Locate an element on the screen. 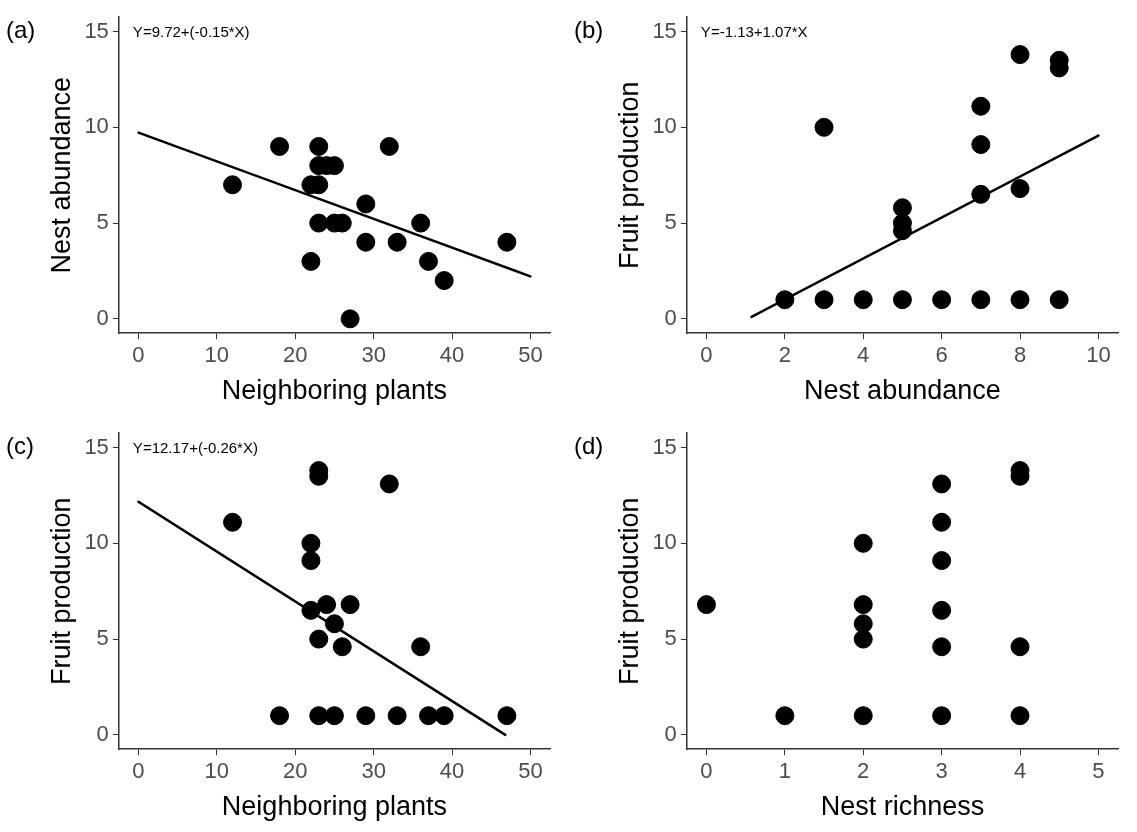  chart-title: (b) is located at coordinates (589, 30).